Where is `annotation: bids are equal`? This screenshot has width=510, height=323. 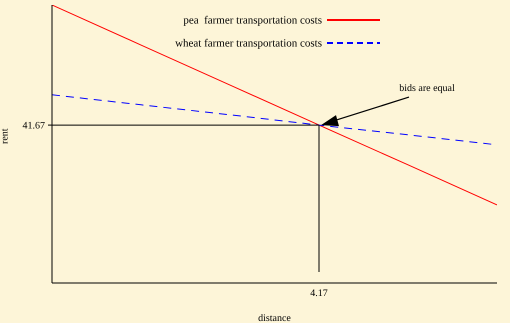 annotation: bids are equal is located at coordinates (427, 88).